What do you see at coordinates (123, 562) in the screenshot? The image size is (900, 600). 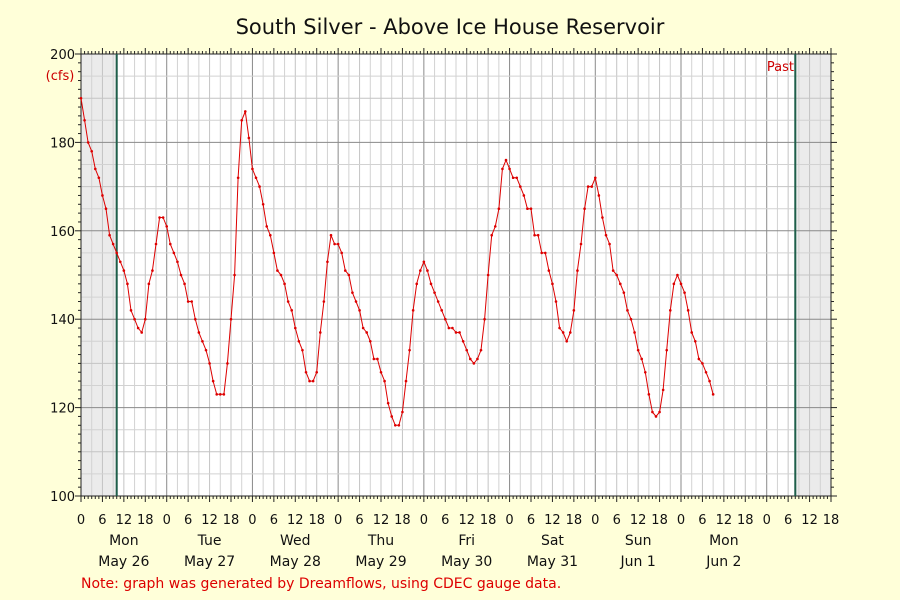 I see `date-label: May 26` at bounding box center [123, 562].